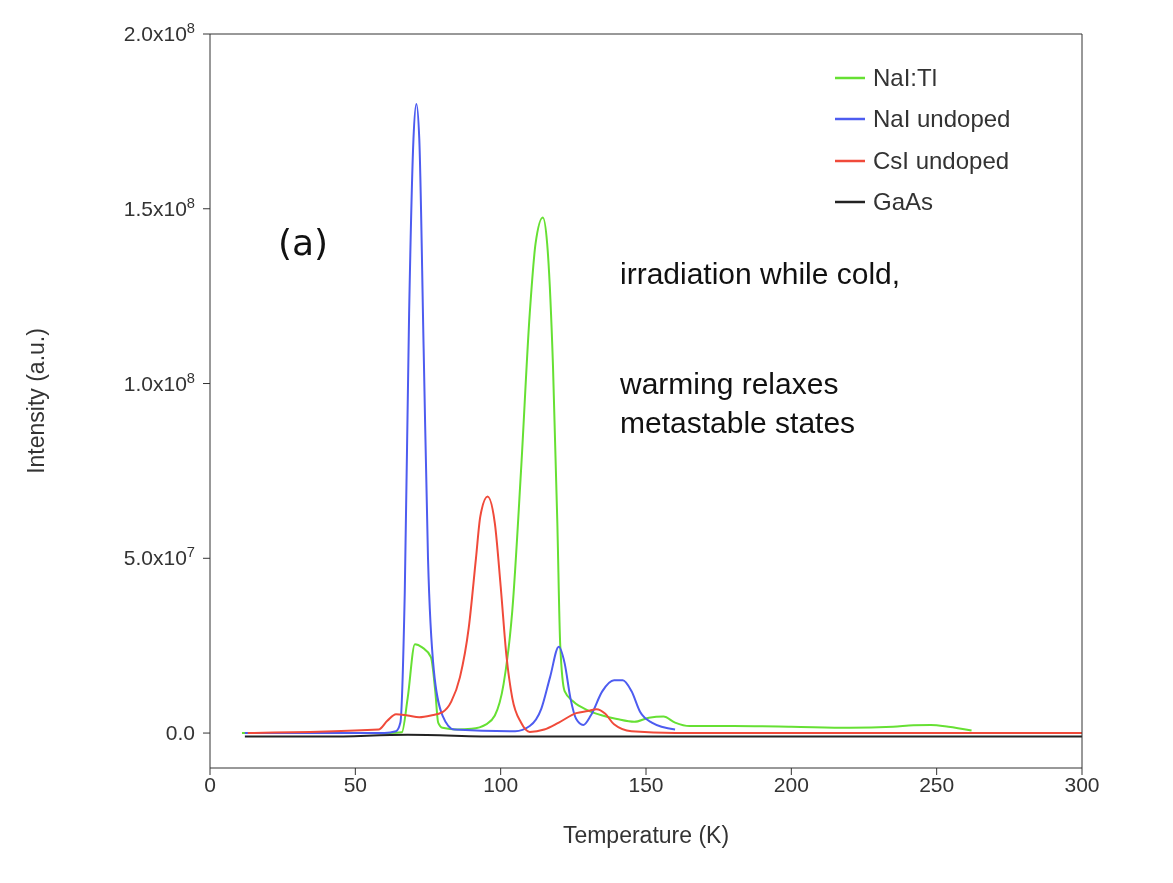  Describe the element at coordinates (791, 784) in the screenshot. I see `x-tick-label: 200` at that location.